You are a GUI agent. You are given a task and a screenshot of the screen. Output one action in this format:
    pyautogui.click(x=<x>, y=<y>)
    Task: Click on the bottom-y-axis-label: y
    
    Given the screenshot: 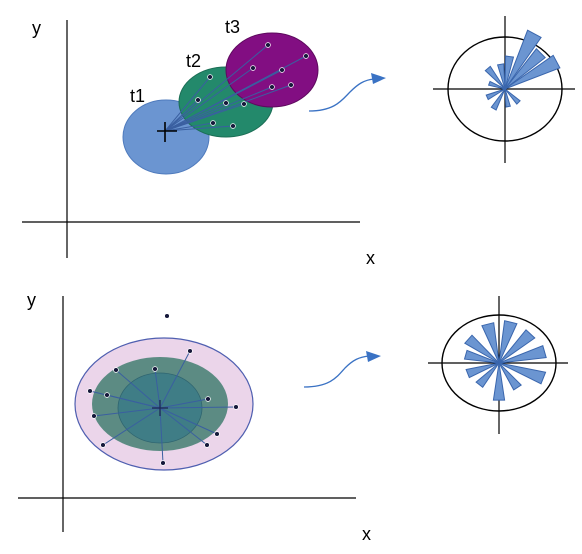 What is the action you would take?
    pyautogui.click(x=31, y=300)
    